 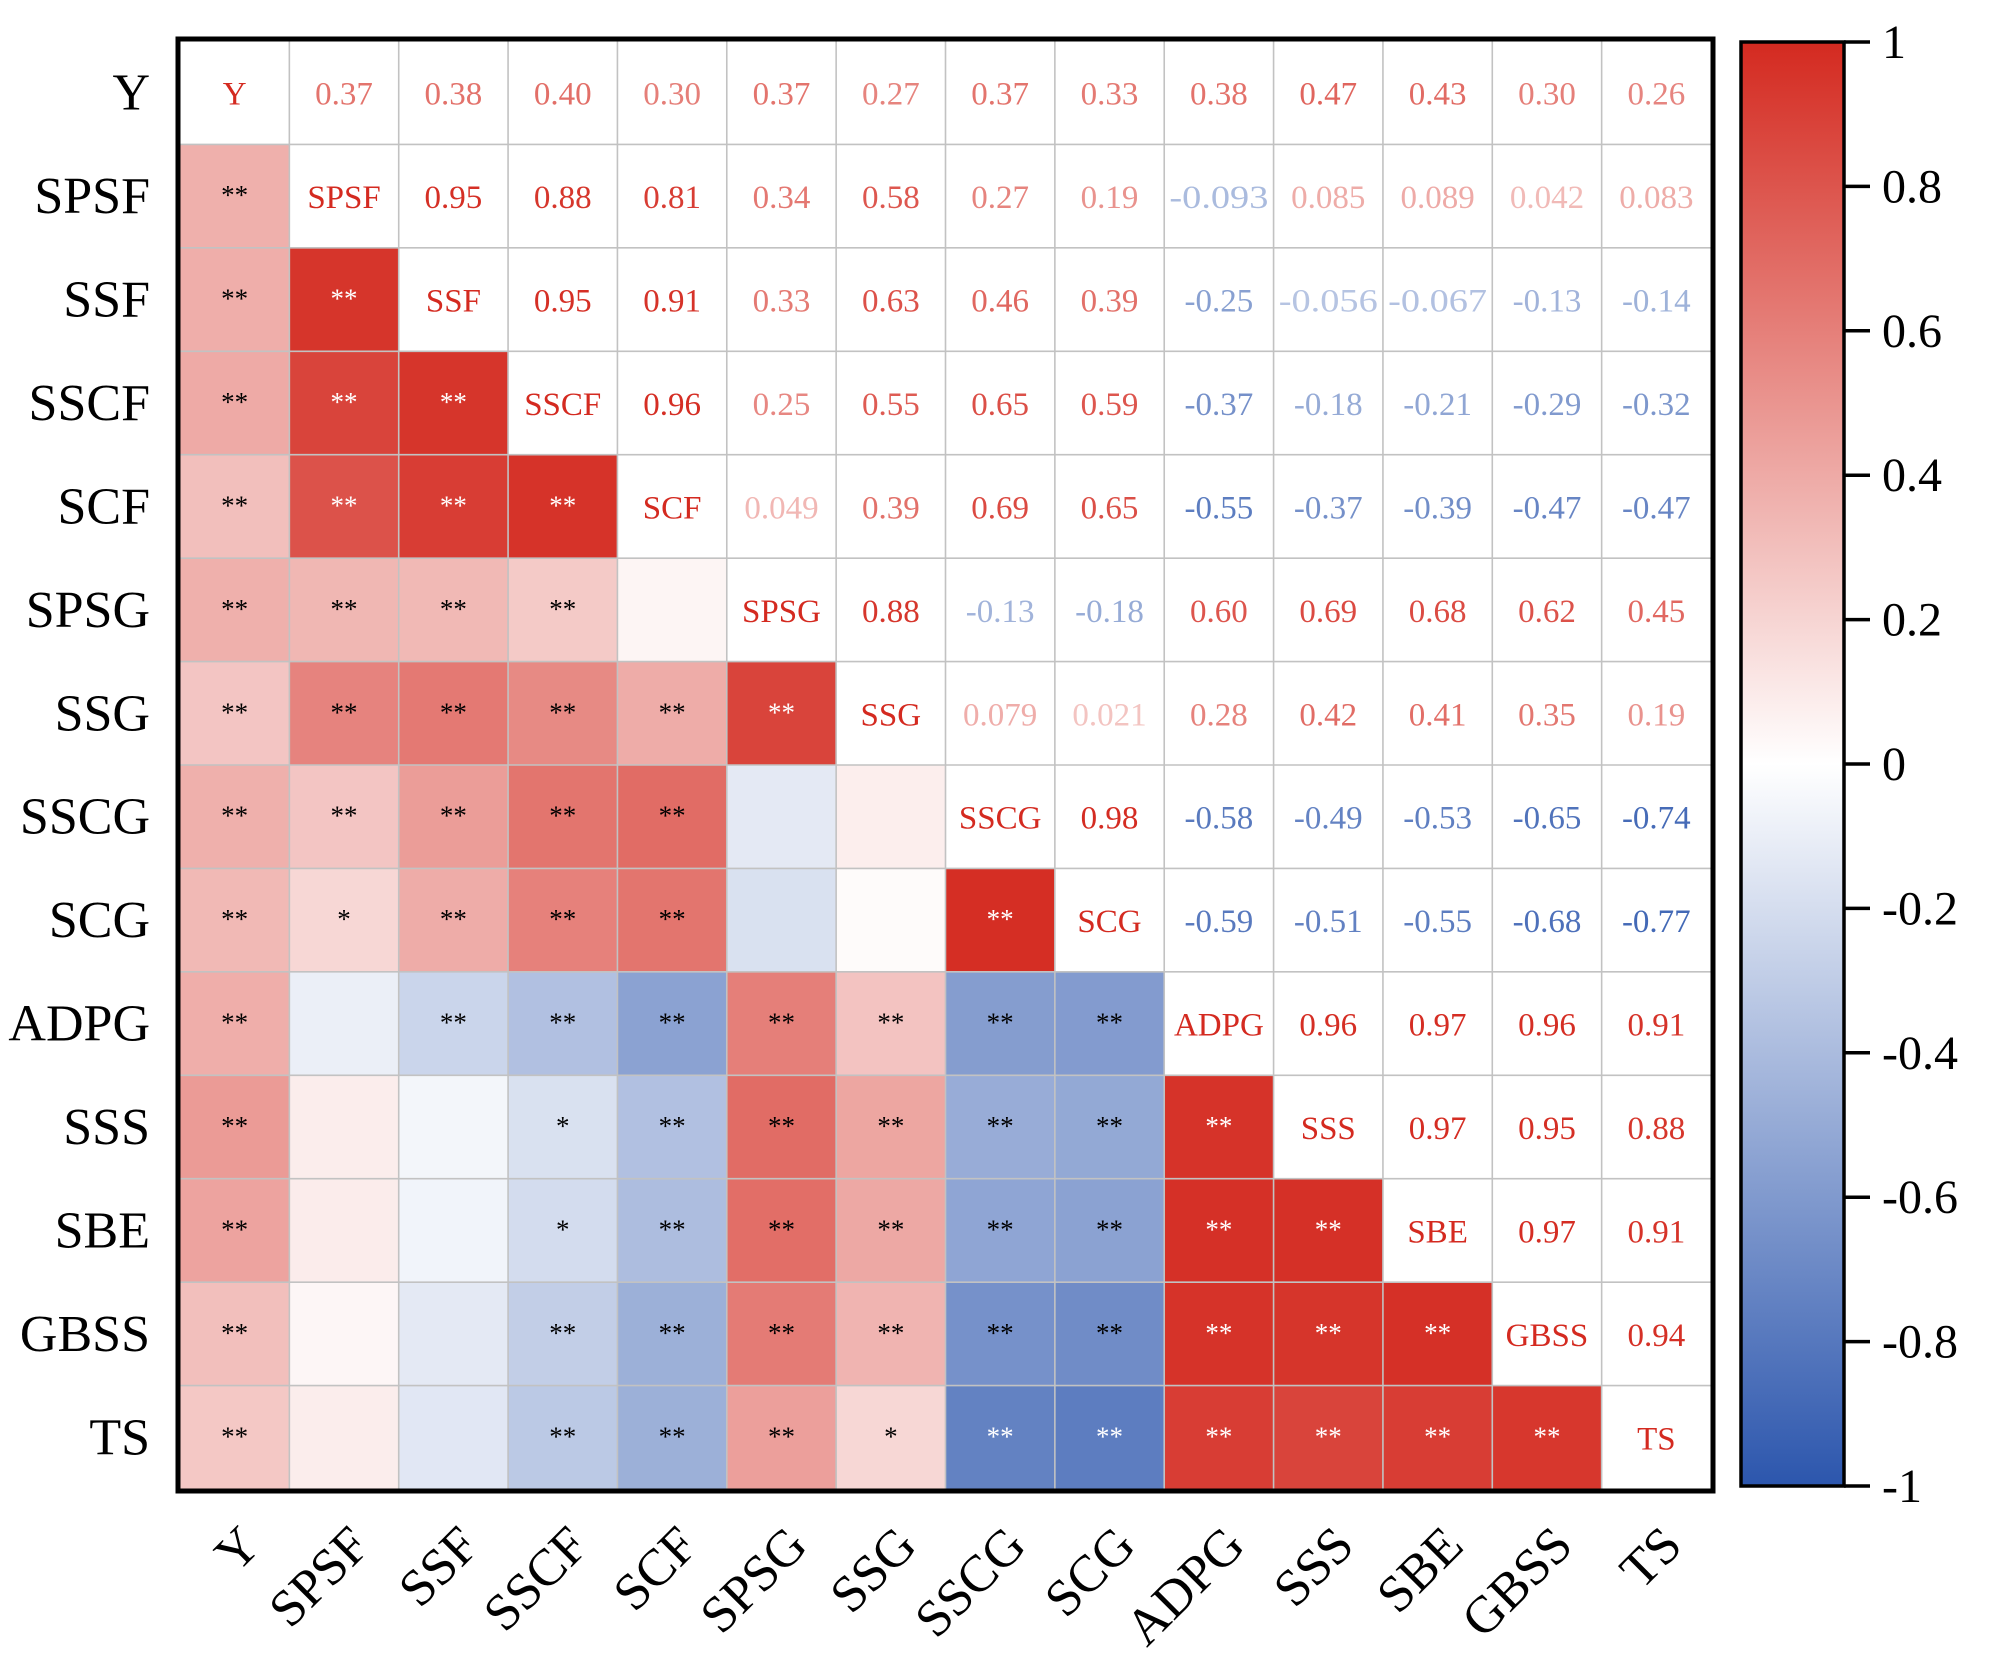 What do you see at coordinates (119, 1437) in the screenshot?
I see `row-label: TS` at bounding box center [119, 1437].